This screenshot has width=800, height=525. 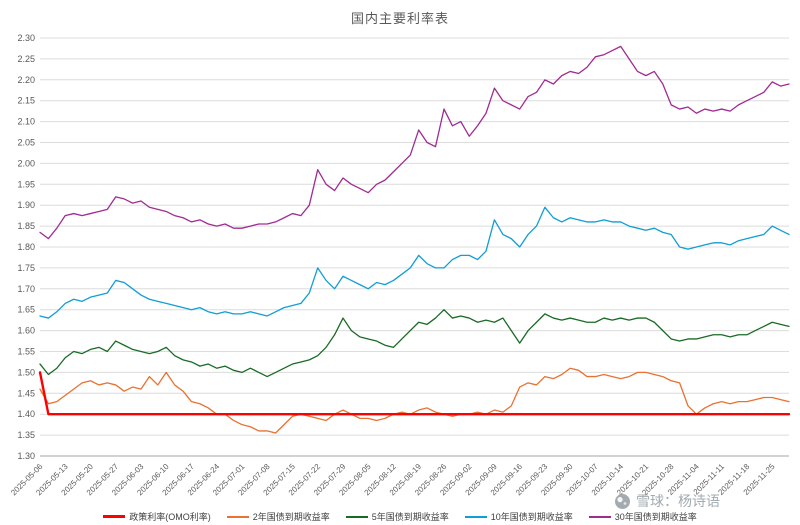 What do you see at coordinates (26, 38) in the screenshot?
I see `y-tick-label: 2.30` at bounding box center [26, 38].